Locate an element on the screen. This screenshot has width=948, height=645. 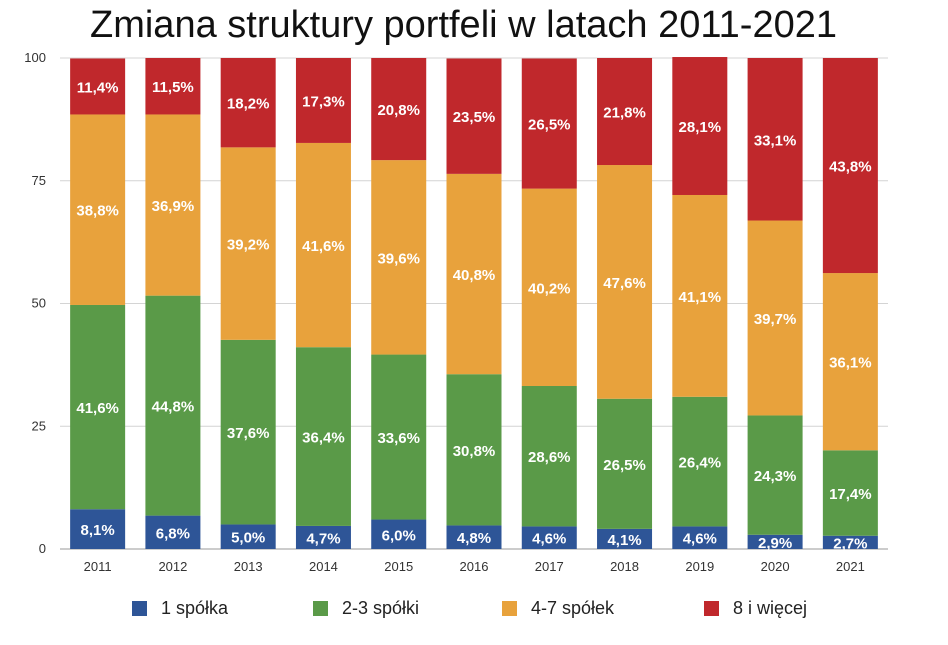
y-tick-label-50: 50 is located at coordinates (39, 303).